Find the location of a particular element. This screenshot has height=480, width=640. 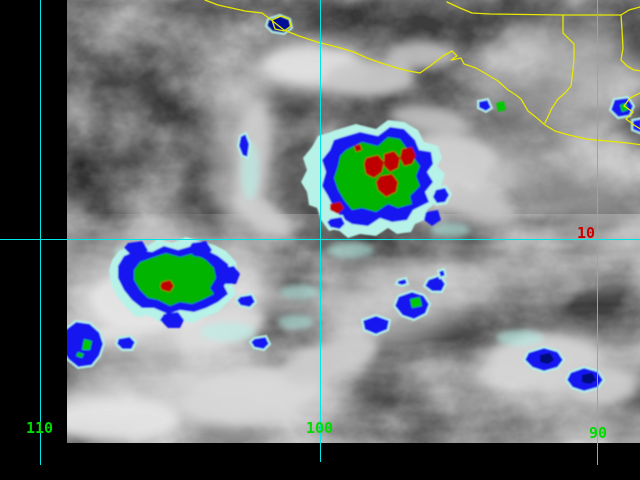

coast-right-edge is located at coordinates (631, 111).